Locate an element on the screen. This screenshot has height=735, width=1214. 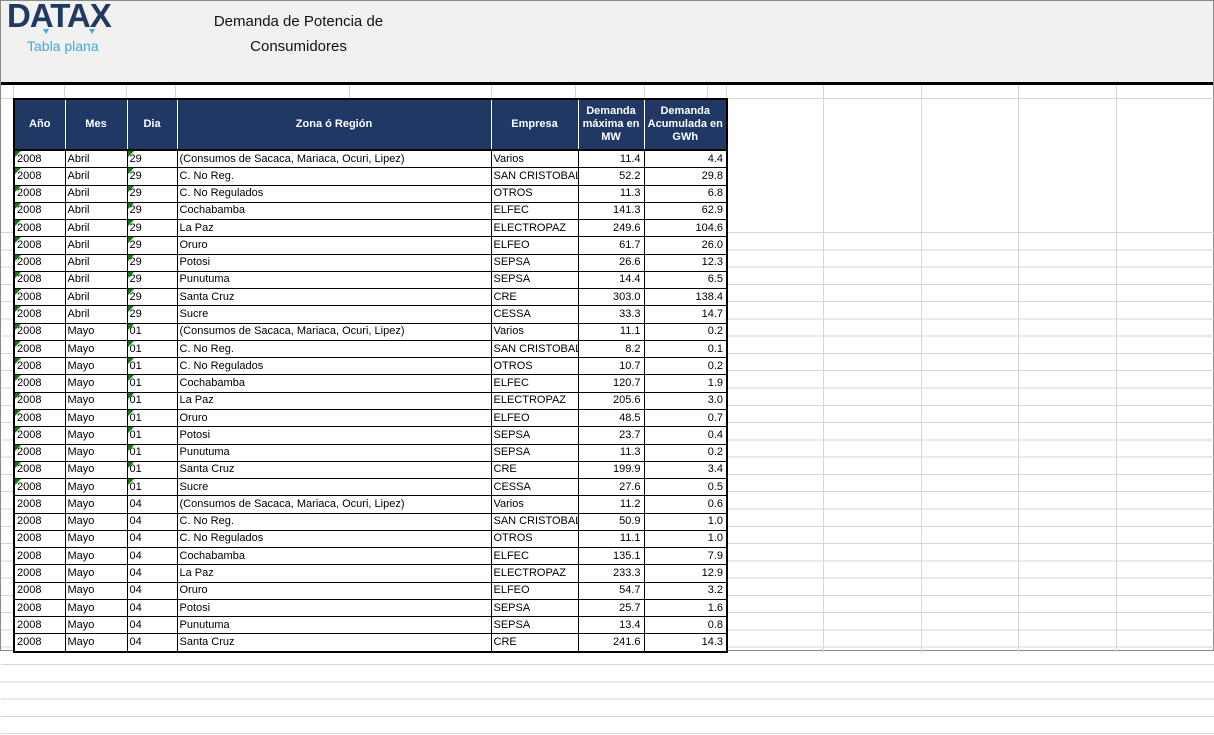
cell-demanda-maxima: 52.2 is located at coordinates (611, 176).